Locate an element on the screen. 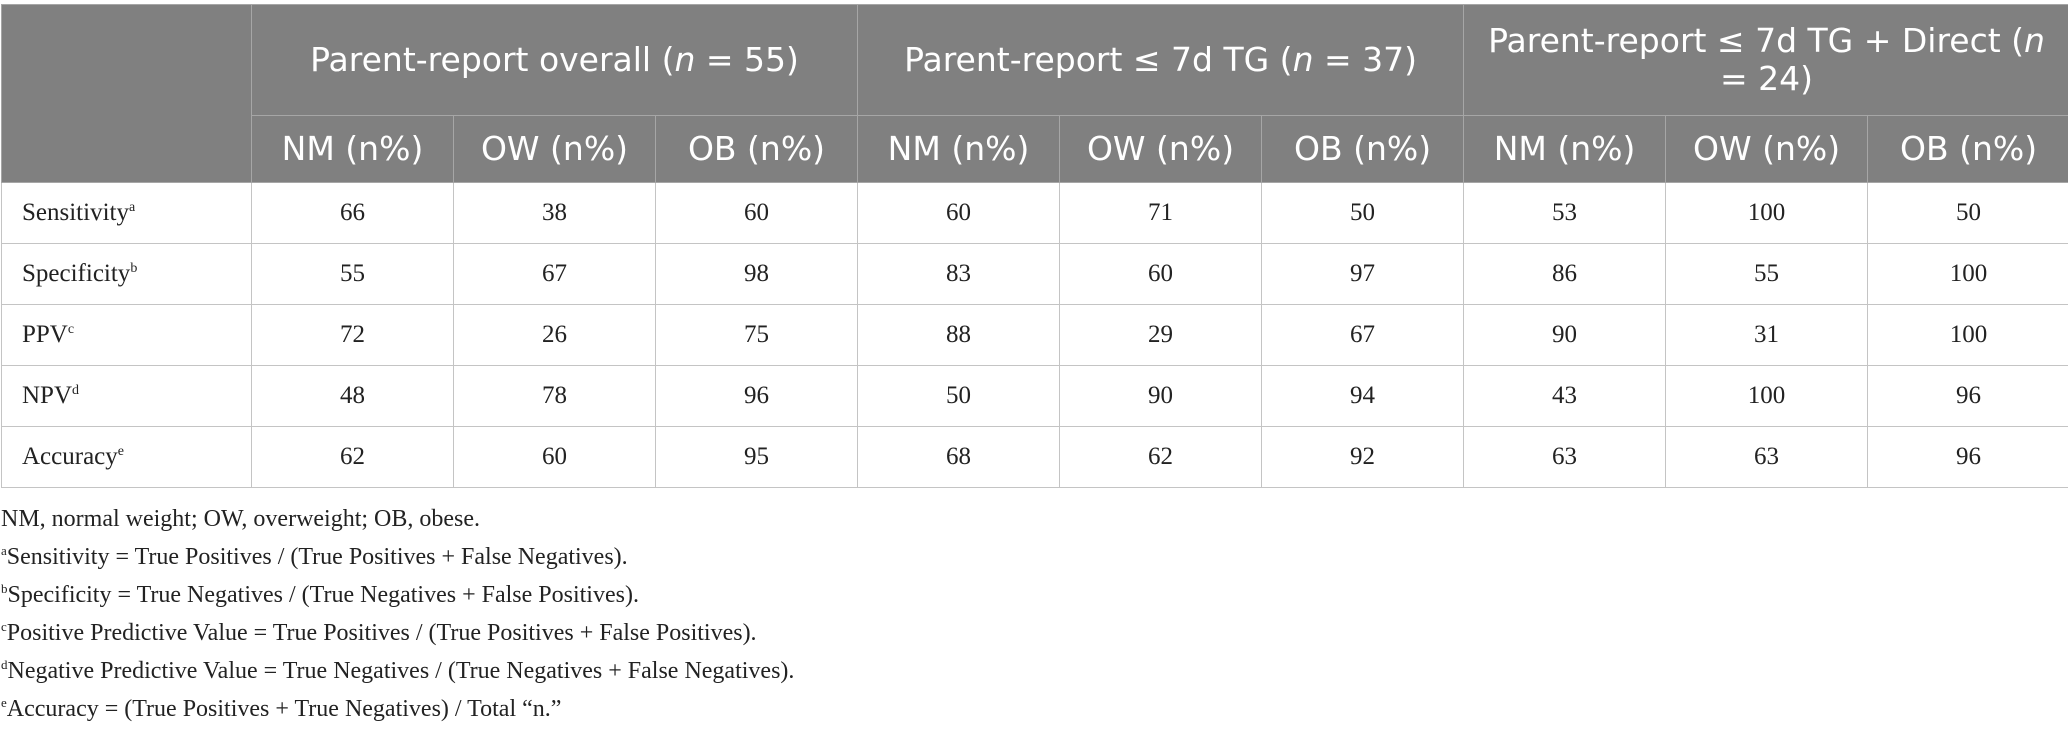 The image size is (2068, 729). row-label: Specificityb is located at coordinates (126, 274).